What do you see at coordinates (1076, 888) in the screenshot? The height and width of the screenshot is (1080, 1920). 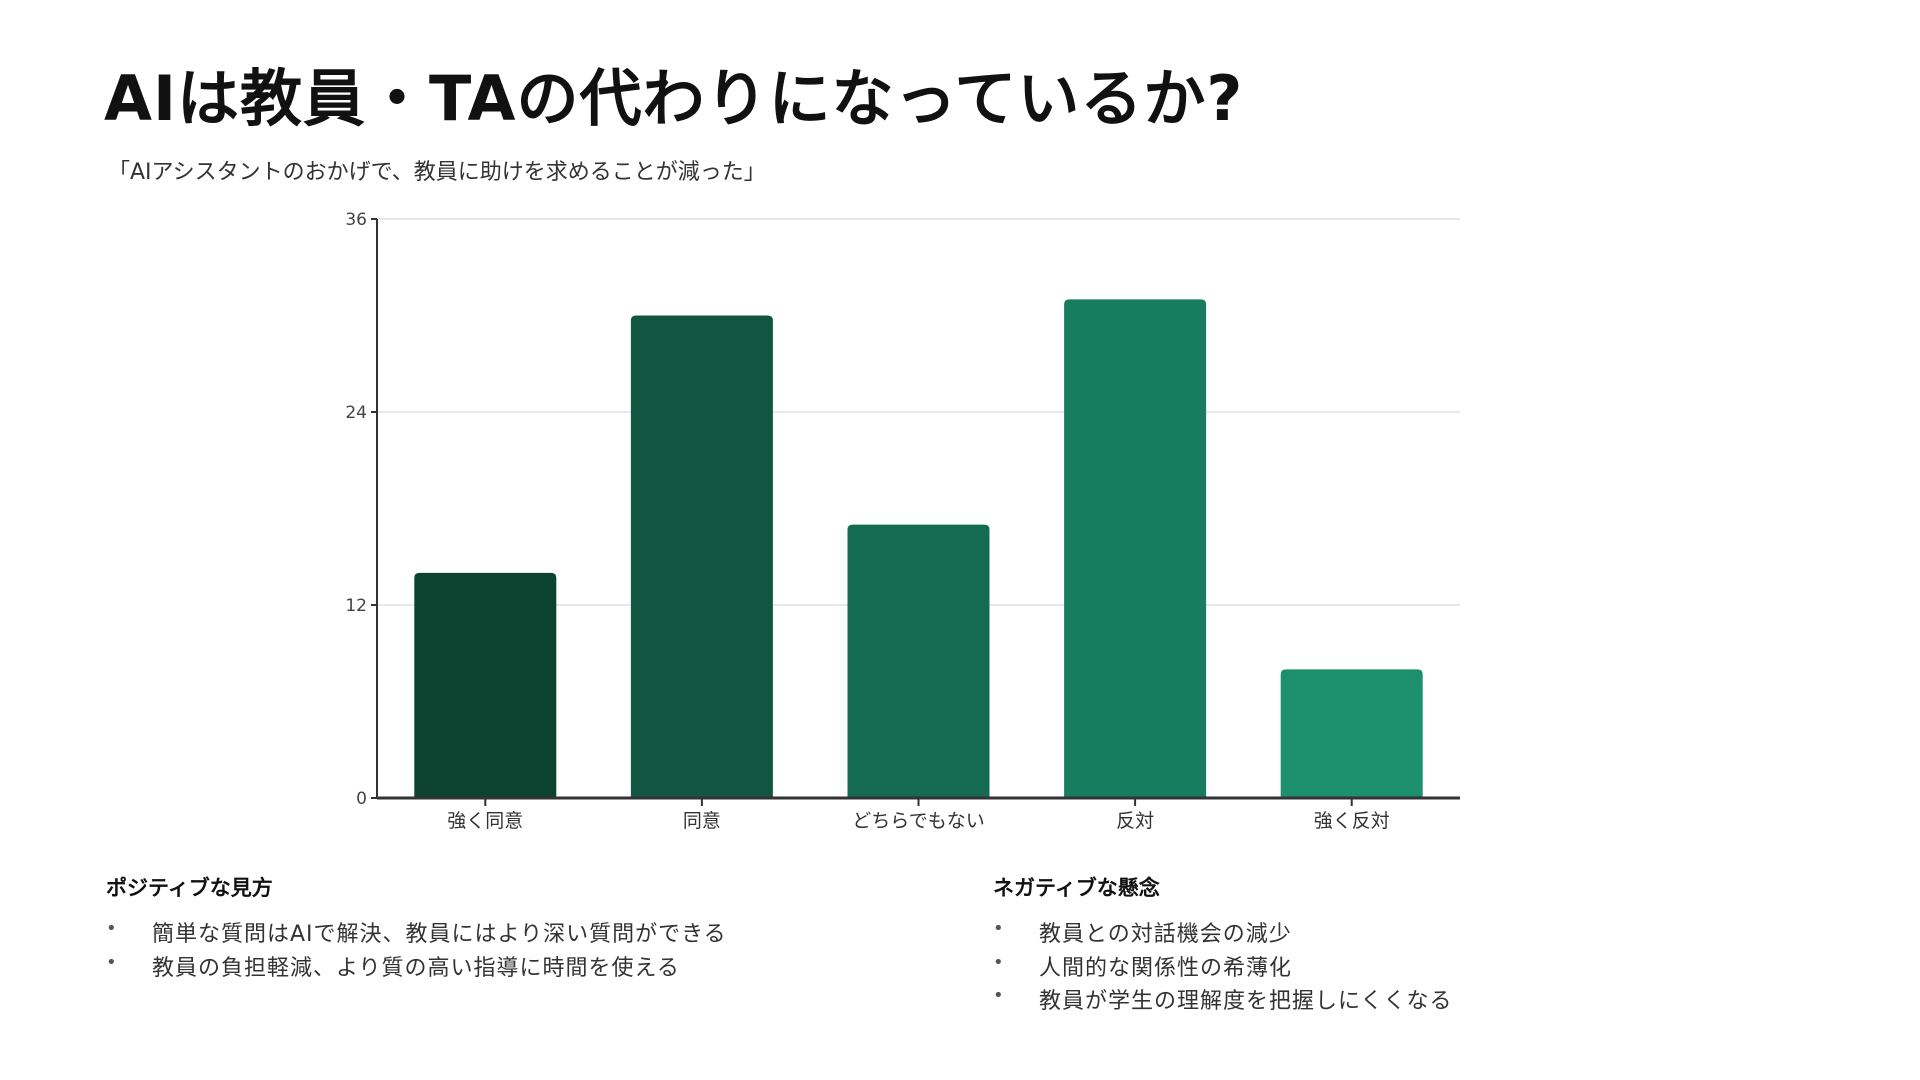 I see `negative-heading: ネガティブな懸念` at bounding box center [1076, 888].